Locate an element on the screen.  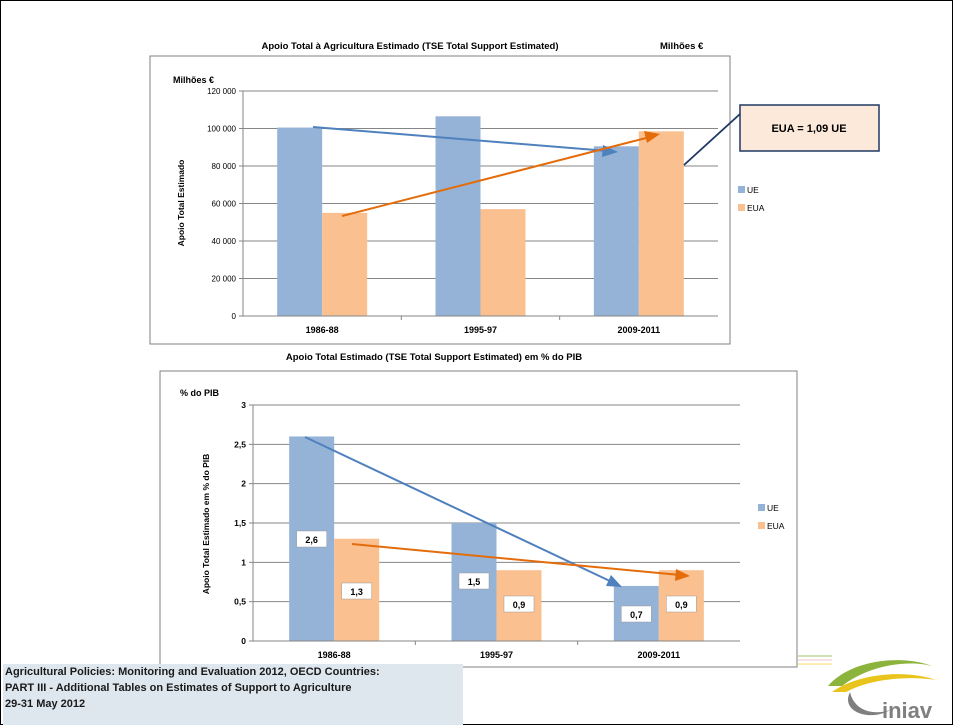
iniav-logo: iniav is located at coordinates (882, 691).